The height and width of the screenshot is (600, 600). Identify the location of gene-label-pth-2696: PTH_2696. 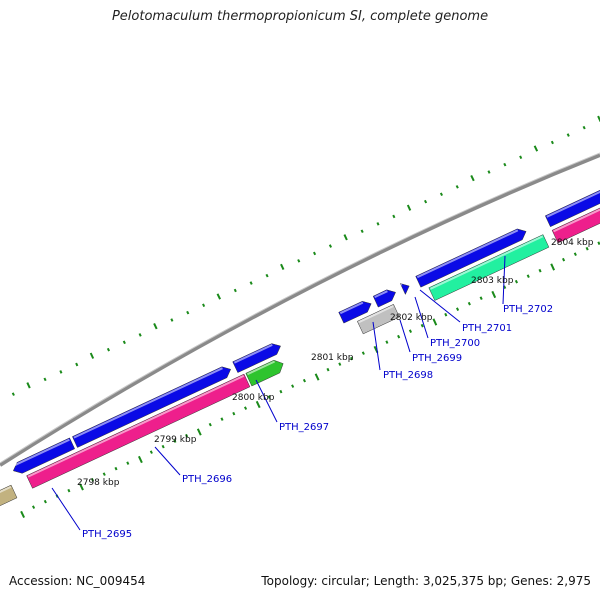
(207, 479).